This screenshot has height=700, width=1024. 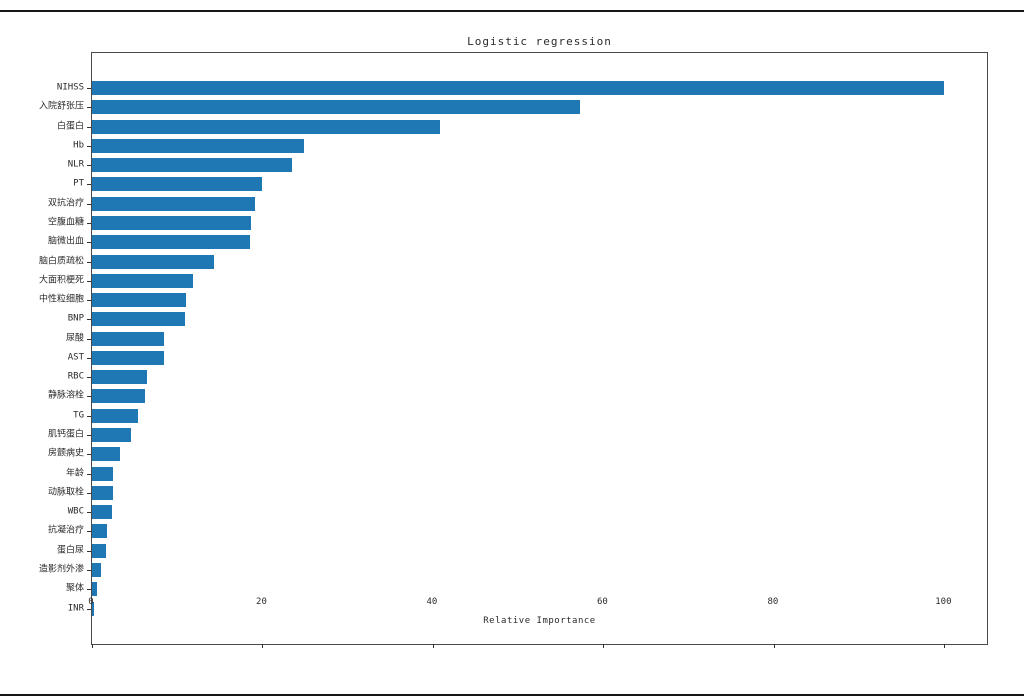 I want to click on x-tick-label: 80, so click(x=773, y=602).